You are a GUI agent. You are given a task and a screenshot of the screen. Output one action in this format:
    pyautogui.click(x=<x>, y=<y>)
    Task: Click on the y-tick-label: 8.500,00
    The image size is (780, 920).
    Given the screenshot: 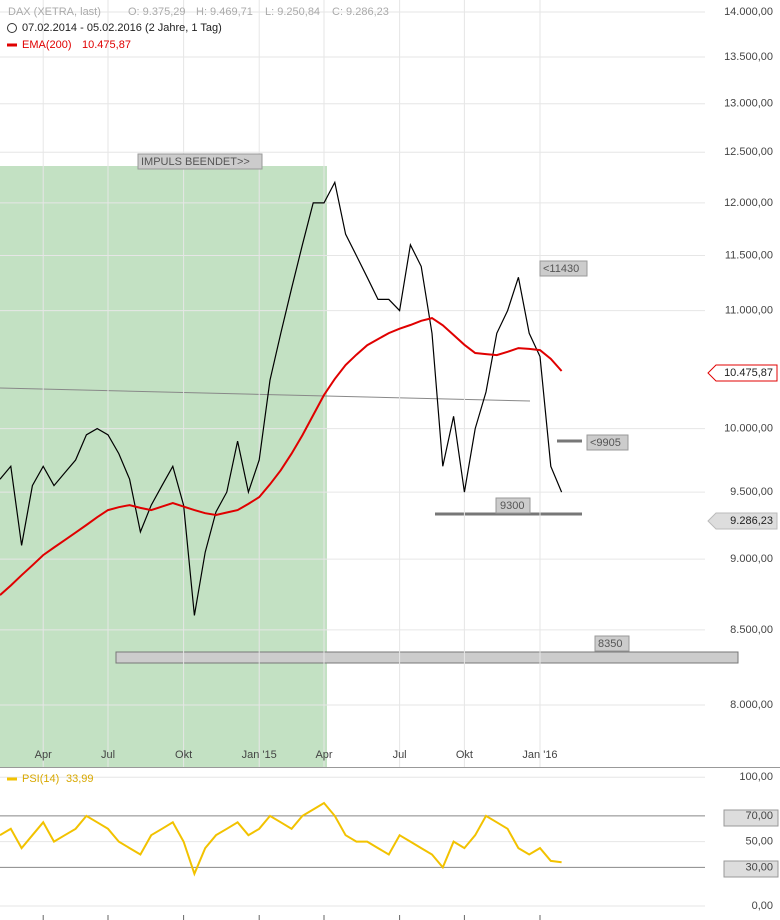 What is the action you would take?
    pyautogui.click(x=751, y=630)
    